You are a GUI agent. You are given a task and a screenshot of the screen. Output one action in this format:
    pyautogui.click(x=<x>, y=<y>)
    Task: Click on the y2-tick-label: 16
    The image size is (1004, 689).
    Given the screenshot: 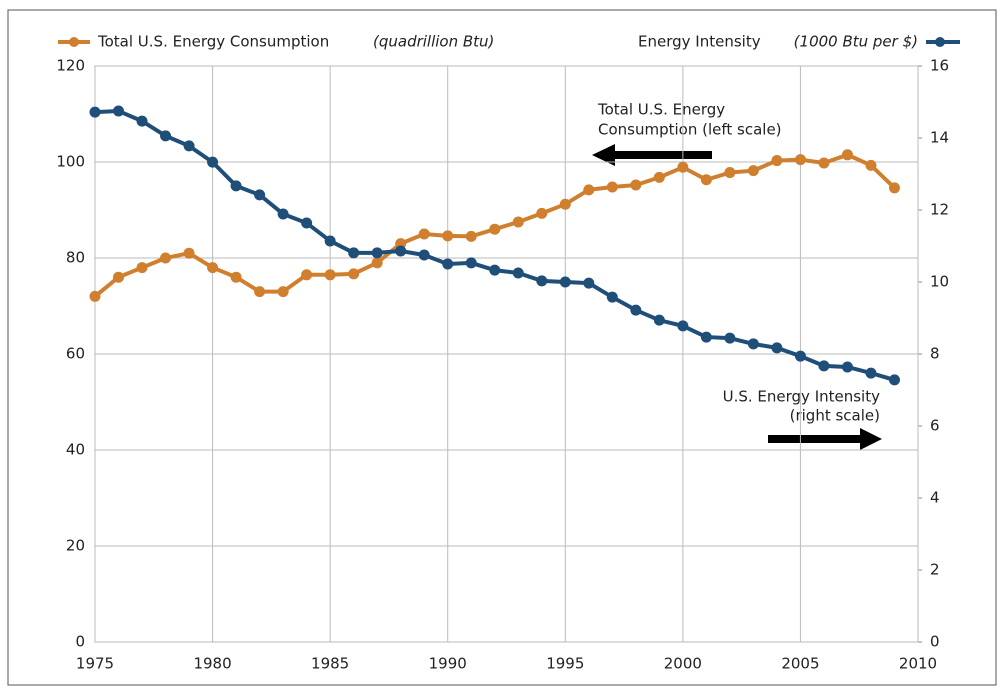 What is the action you would take?
    pyautogui.click(x=939, y=66)
    